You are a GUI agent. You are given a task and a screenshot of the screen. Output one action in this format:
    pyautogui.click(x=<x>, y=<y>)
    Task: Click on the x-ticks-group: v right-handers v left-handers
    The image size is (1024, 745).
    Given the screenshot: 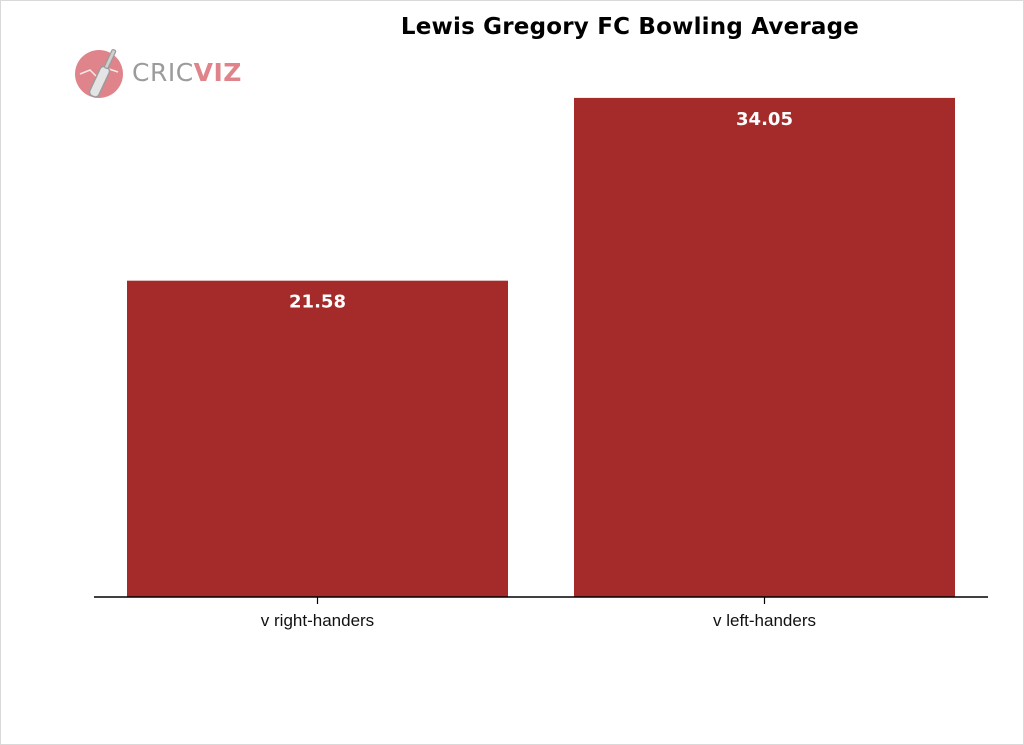 What is the action you would take?
    pyautogui.click(x=538, y=613)
    